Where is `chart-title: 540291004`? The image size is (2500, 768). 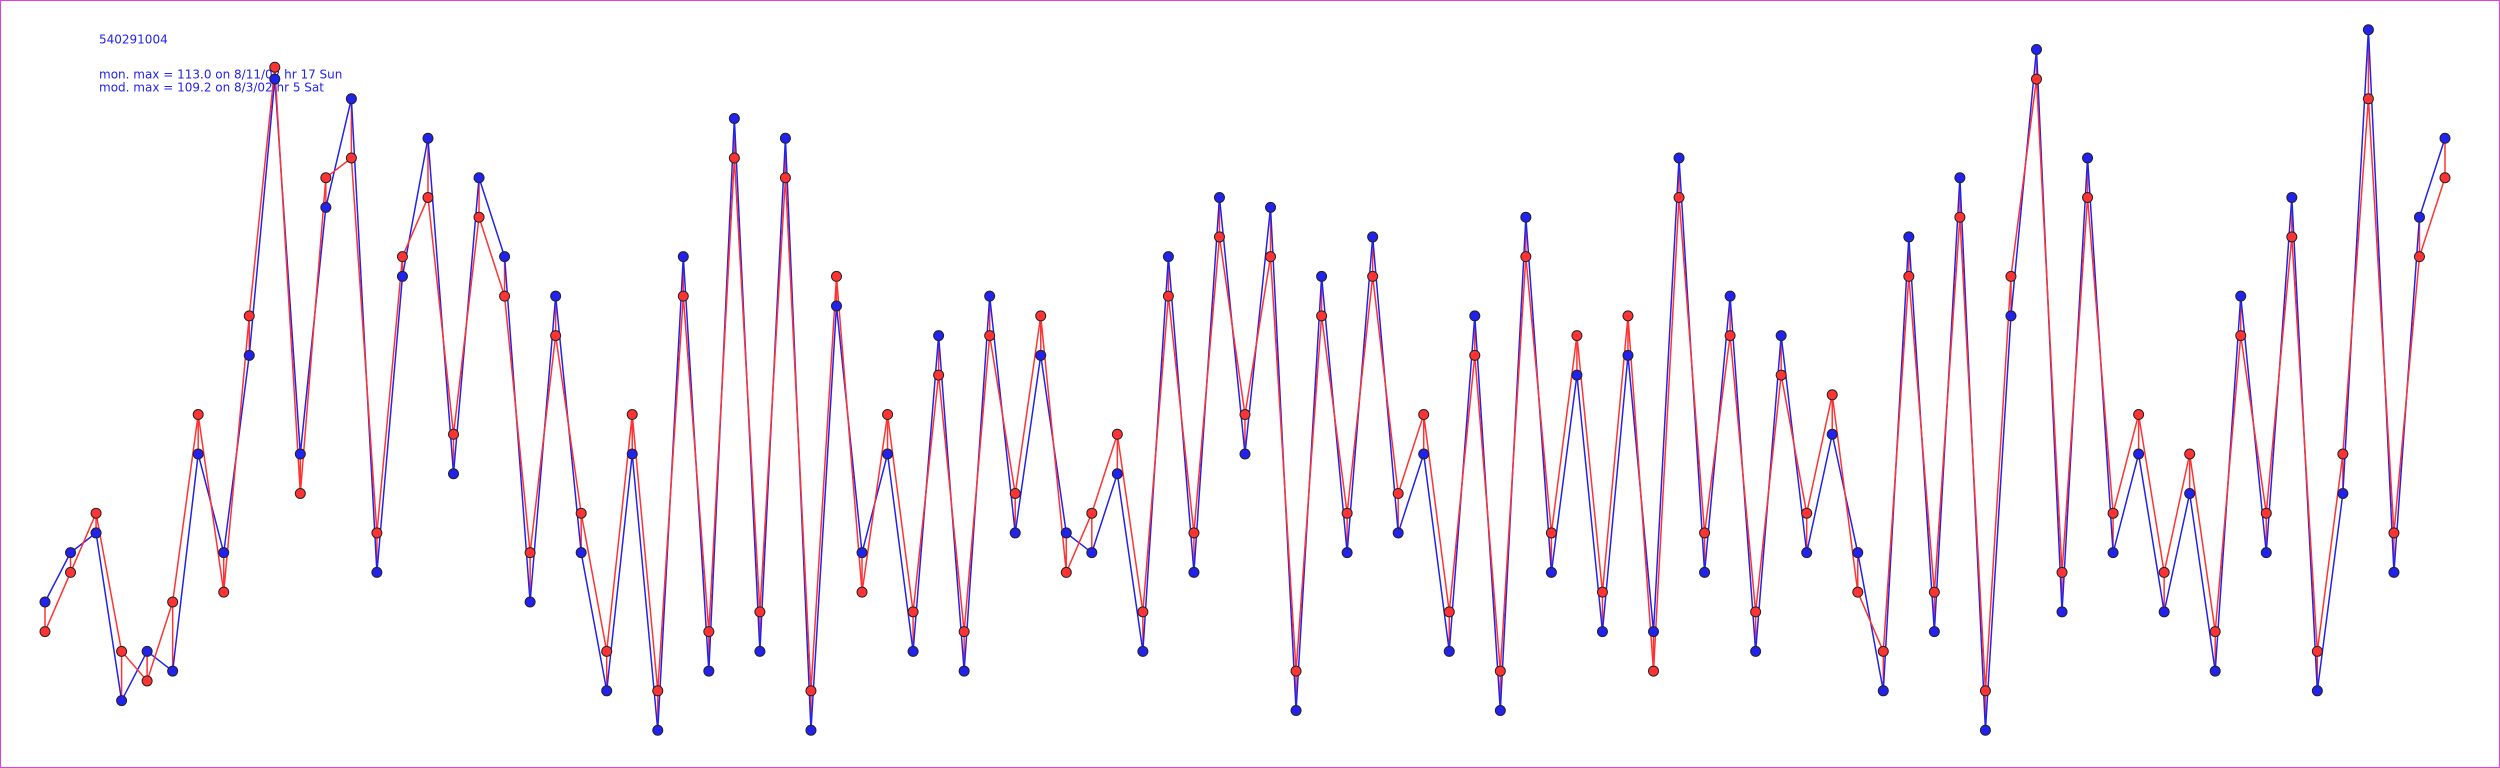
chart-title: 540291004 is located at coordinates (133, 40).